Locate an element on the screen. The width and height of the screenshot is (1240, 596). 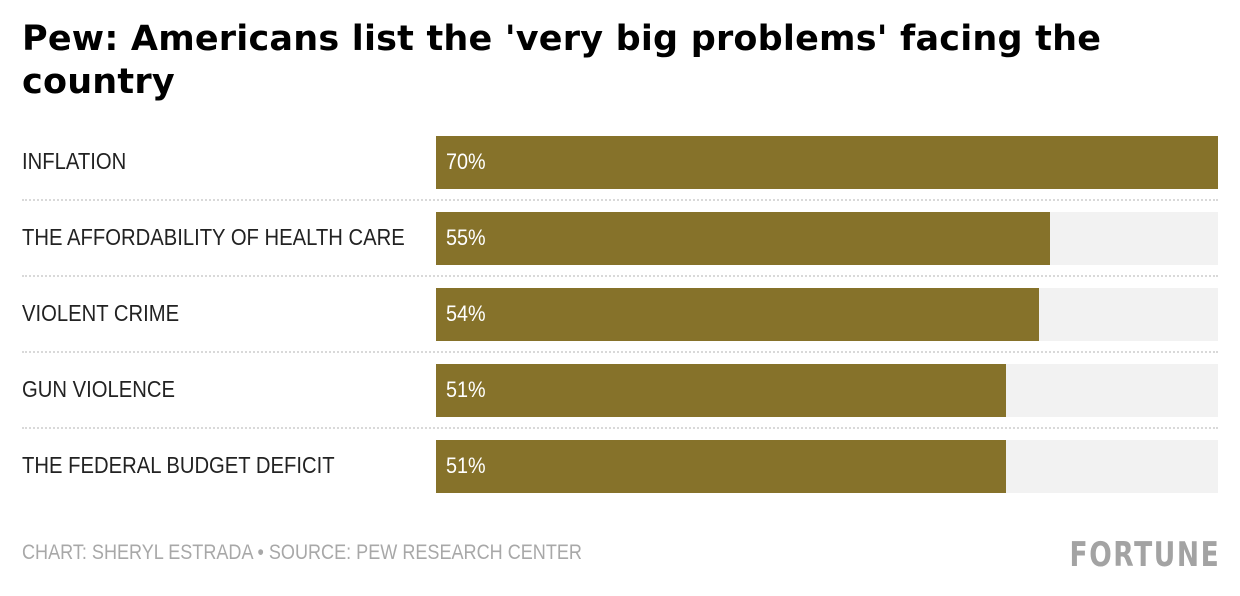
category-label: THE FEDERAL BUDGET DEFICIT is located at coordinates (178, 465).